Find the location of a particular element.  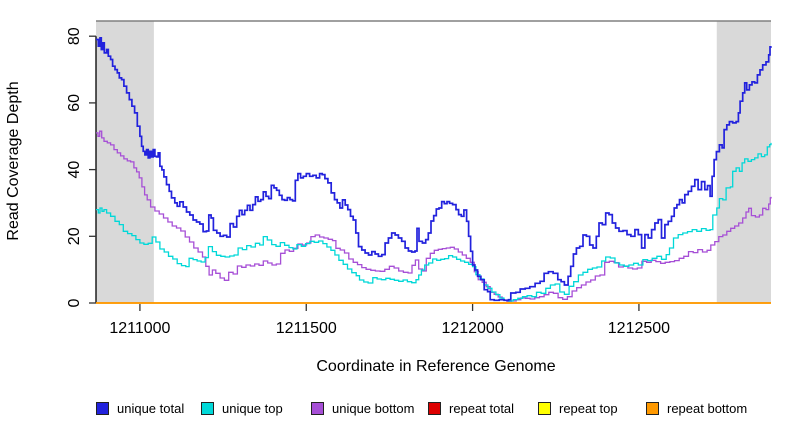

legend-item-unique-total: unique total is located at coordinates (140, 408).